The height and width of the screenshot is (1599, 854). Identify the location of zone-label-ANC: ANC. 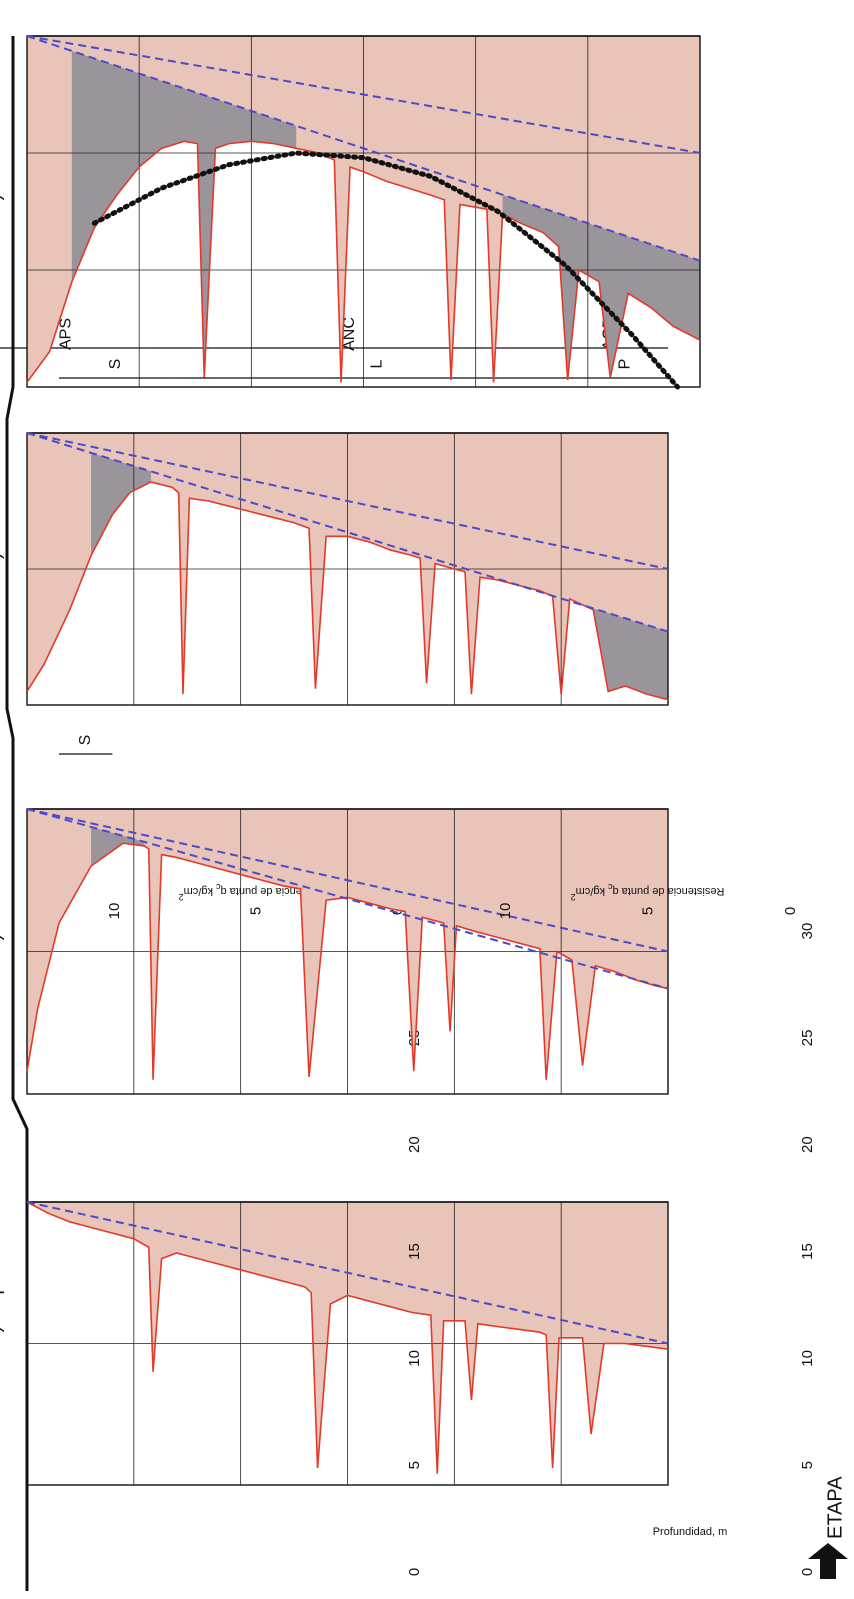
(349, 334).